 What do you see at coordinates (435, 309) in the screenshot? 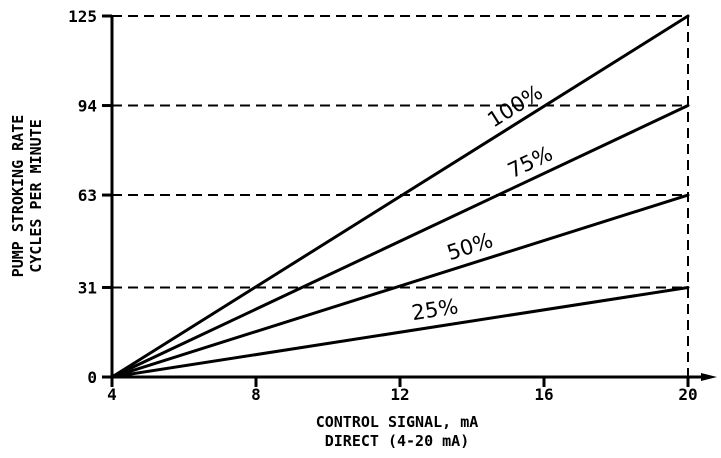
I see `series-label-25-percent: 25%` at bounding box center [435, 309].